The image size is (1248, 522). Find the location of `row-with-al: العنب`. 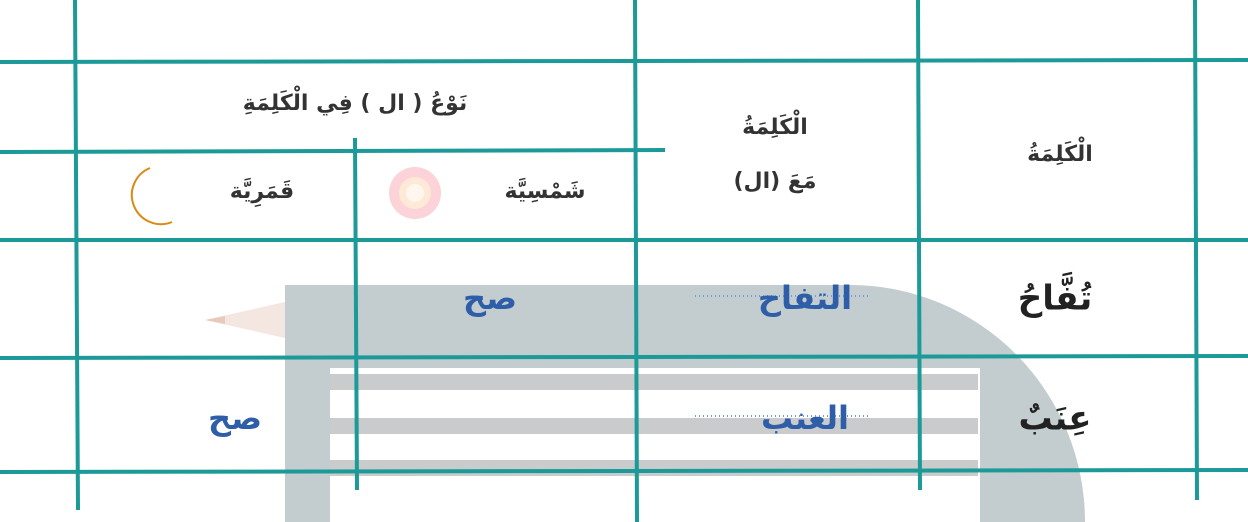

row-with-al: العنب is located at coordinates (805, 418).